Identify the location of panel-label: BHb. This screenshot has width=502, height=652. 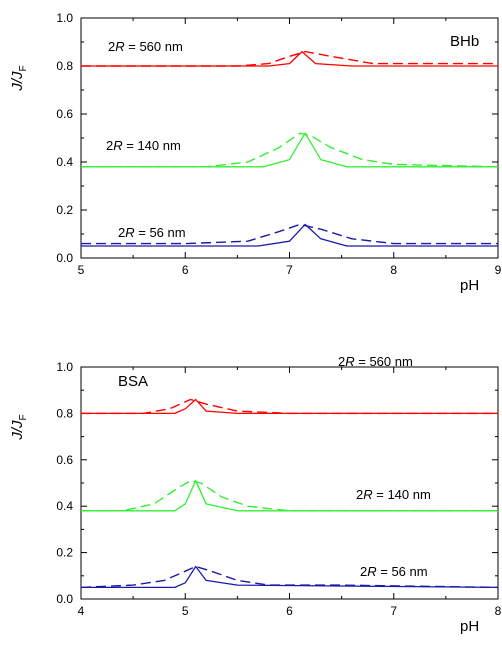
(464, 41).